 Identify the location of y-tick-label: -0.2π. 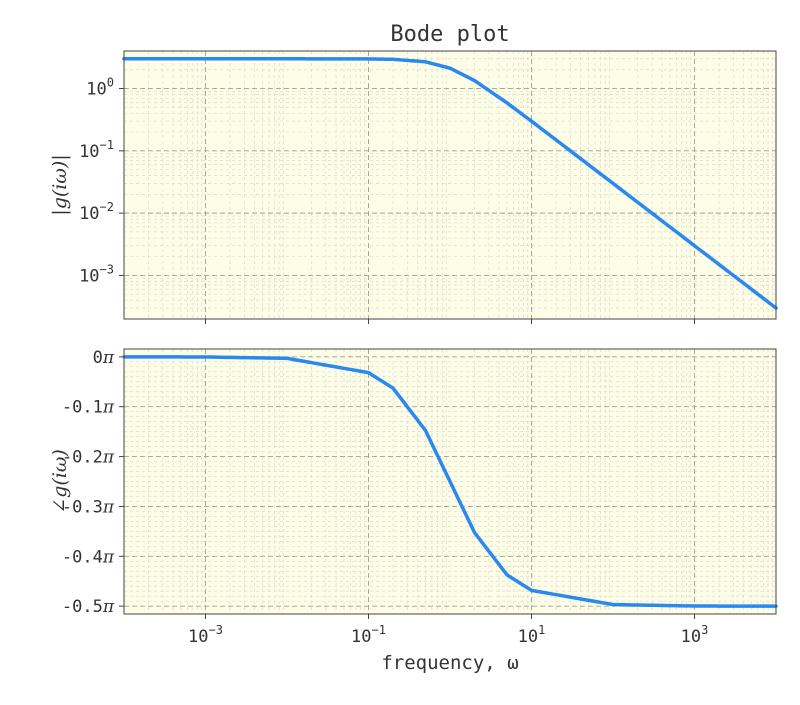
(88, 458).